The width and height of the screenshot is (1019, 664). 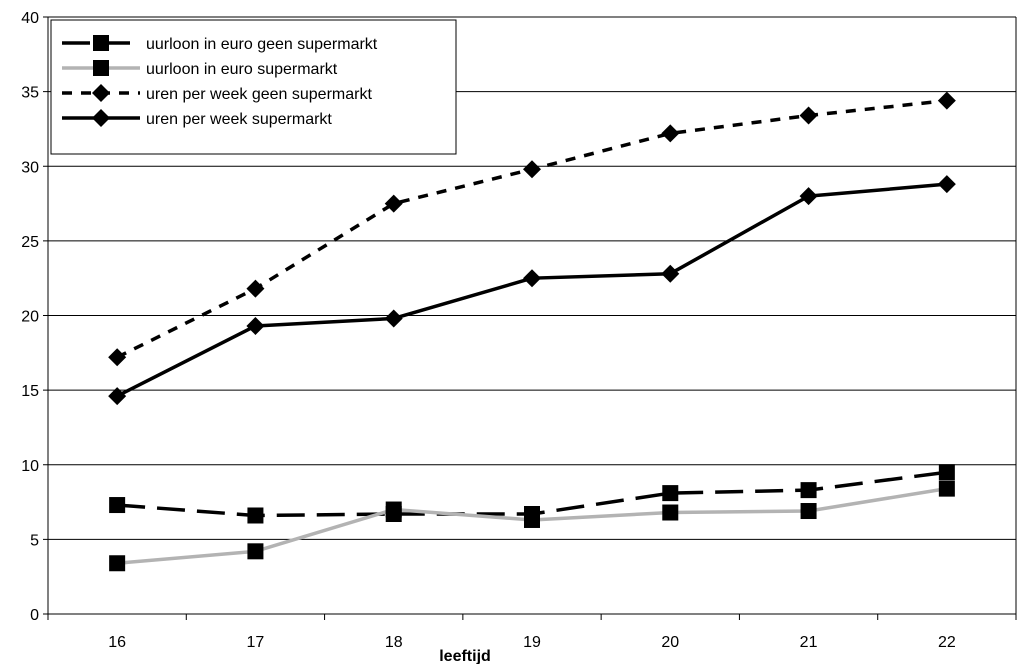 I want to click on legend-label-3: uren per week supermarkt, so click(x=239, y=119).